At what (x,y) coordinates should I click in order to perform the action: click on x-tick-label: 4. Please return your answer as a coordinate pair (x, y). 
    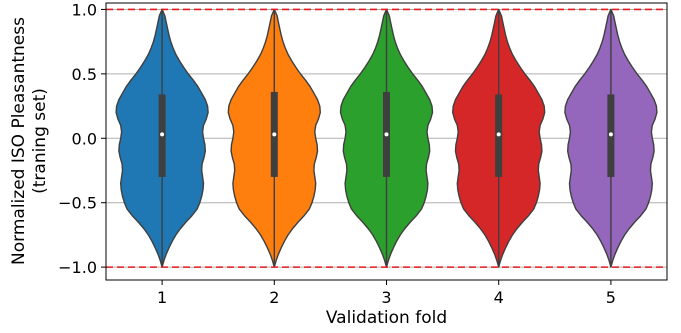
    Looking at the image, I should click on (499, 297).